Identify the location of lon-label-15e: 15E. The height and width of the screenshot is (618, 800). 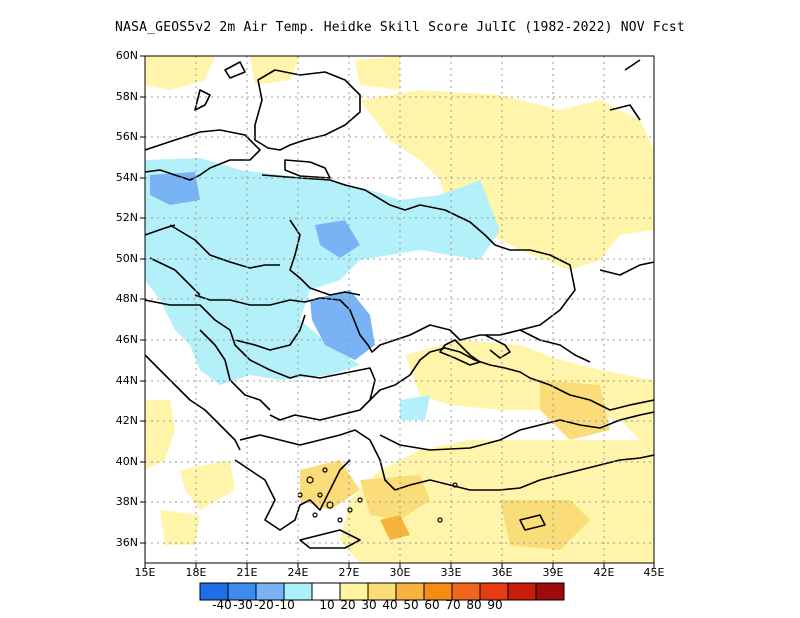
(145, 572).